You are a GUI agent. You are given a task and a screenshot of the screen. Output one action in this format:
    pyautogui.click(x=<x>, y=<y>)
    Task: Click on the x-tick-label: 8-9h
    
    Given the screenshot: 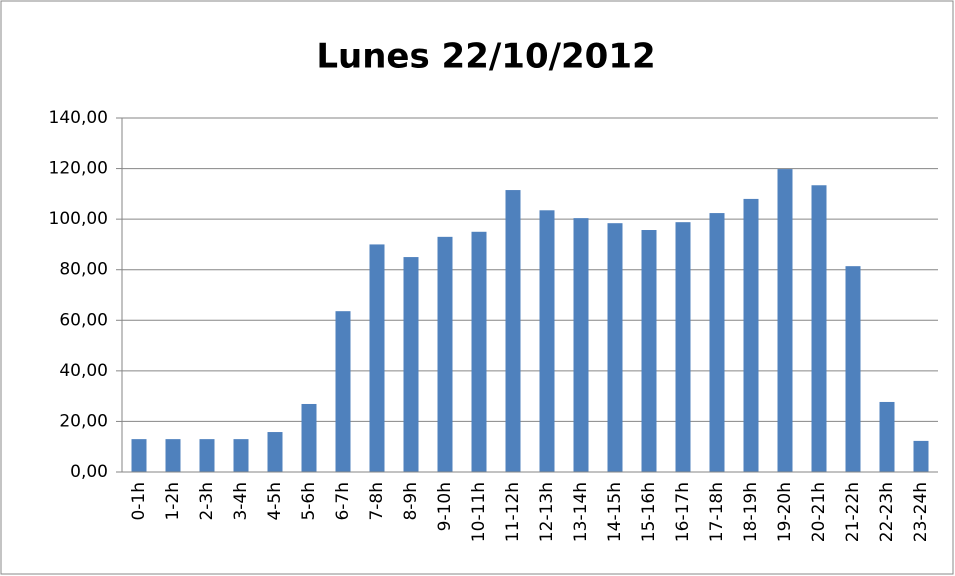 What is the action you would take?
    pyautogui.click(x=411, y=501)
    